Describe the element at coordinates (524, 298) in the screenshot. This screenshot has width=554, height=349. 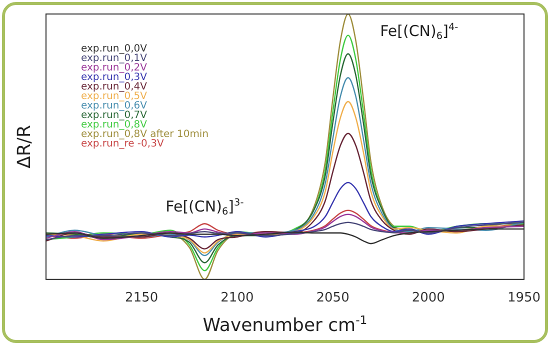
I see `x-tick-label: 1950` at that location.